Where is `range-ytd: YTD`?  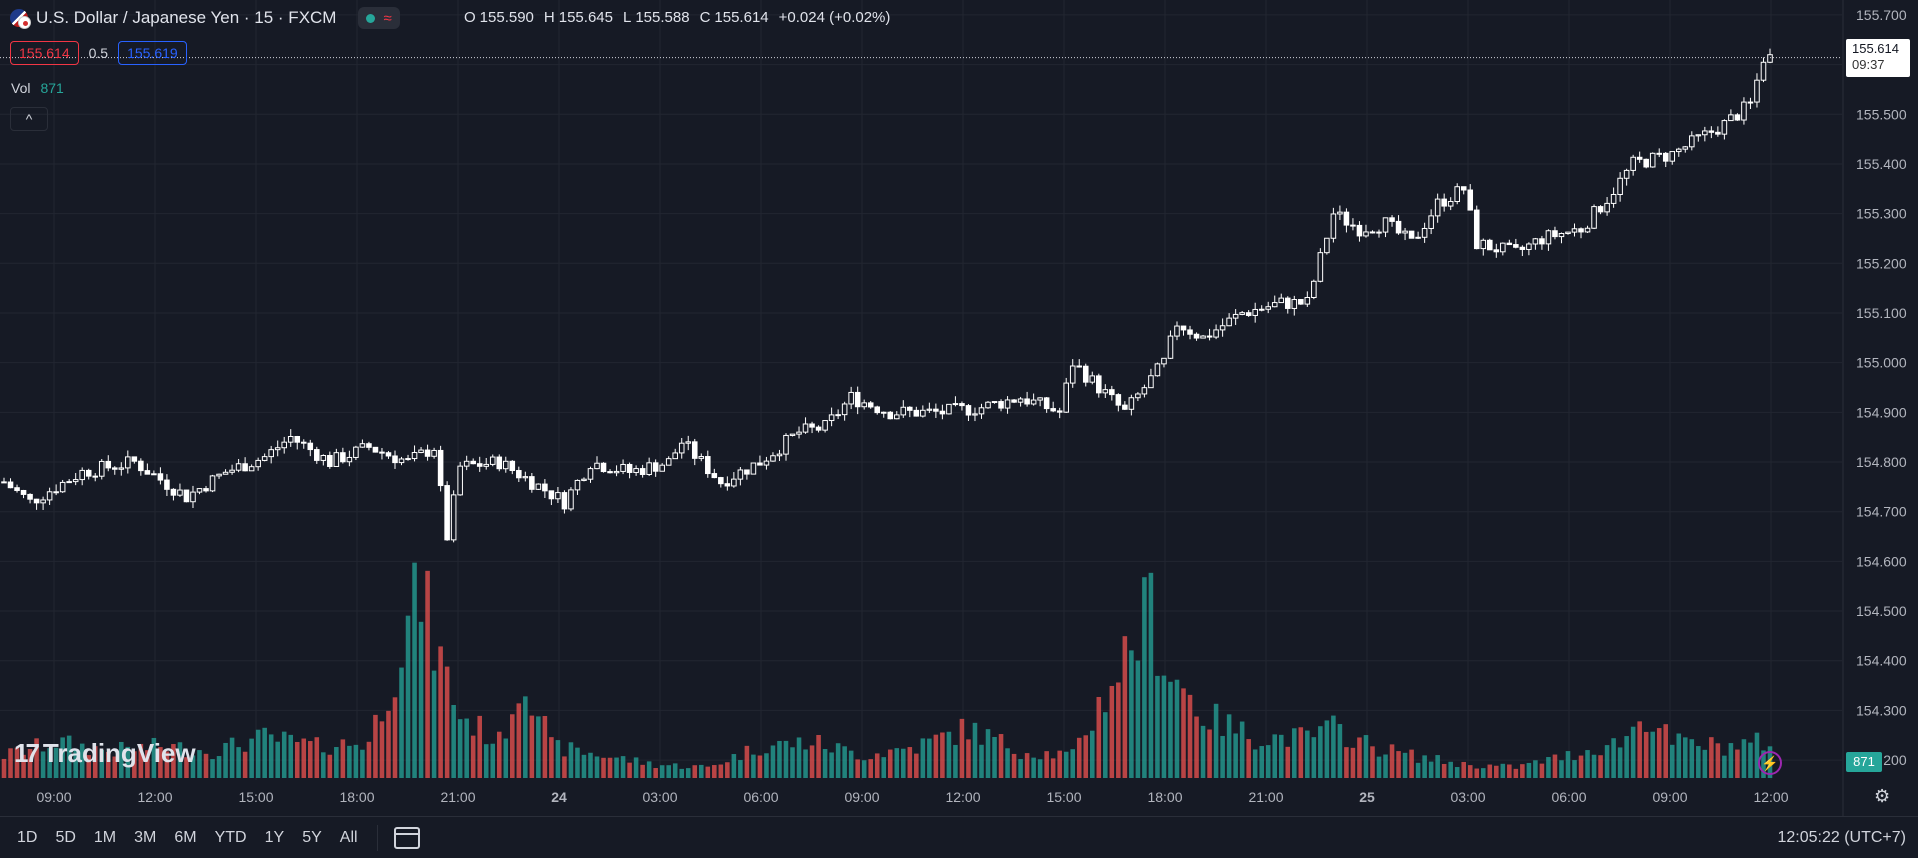 range-ytd: YTD is located at coordinates (230, 837).